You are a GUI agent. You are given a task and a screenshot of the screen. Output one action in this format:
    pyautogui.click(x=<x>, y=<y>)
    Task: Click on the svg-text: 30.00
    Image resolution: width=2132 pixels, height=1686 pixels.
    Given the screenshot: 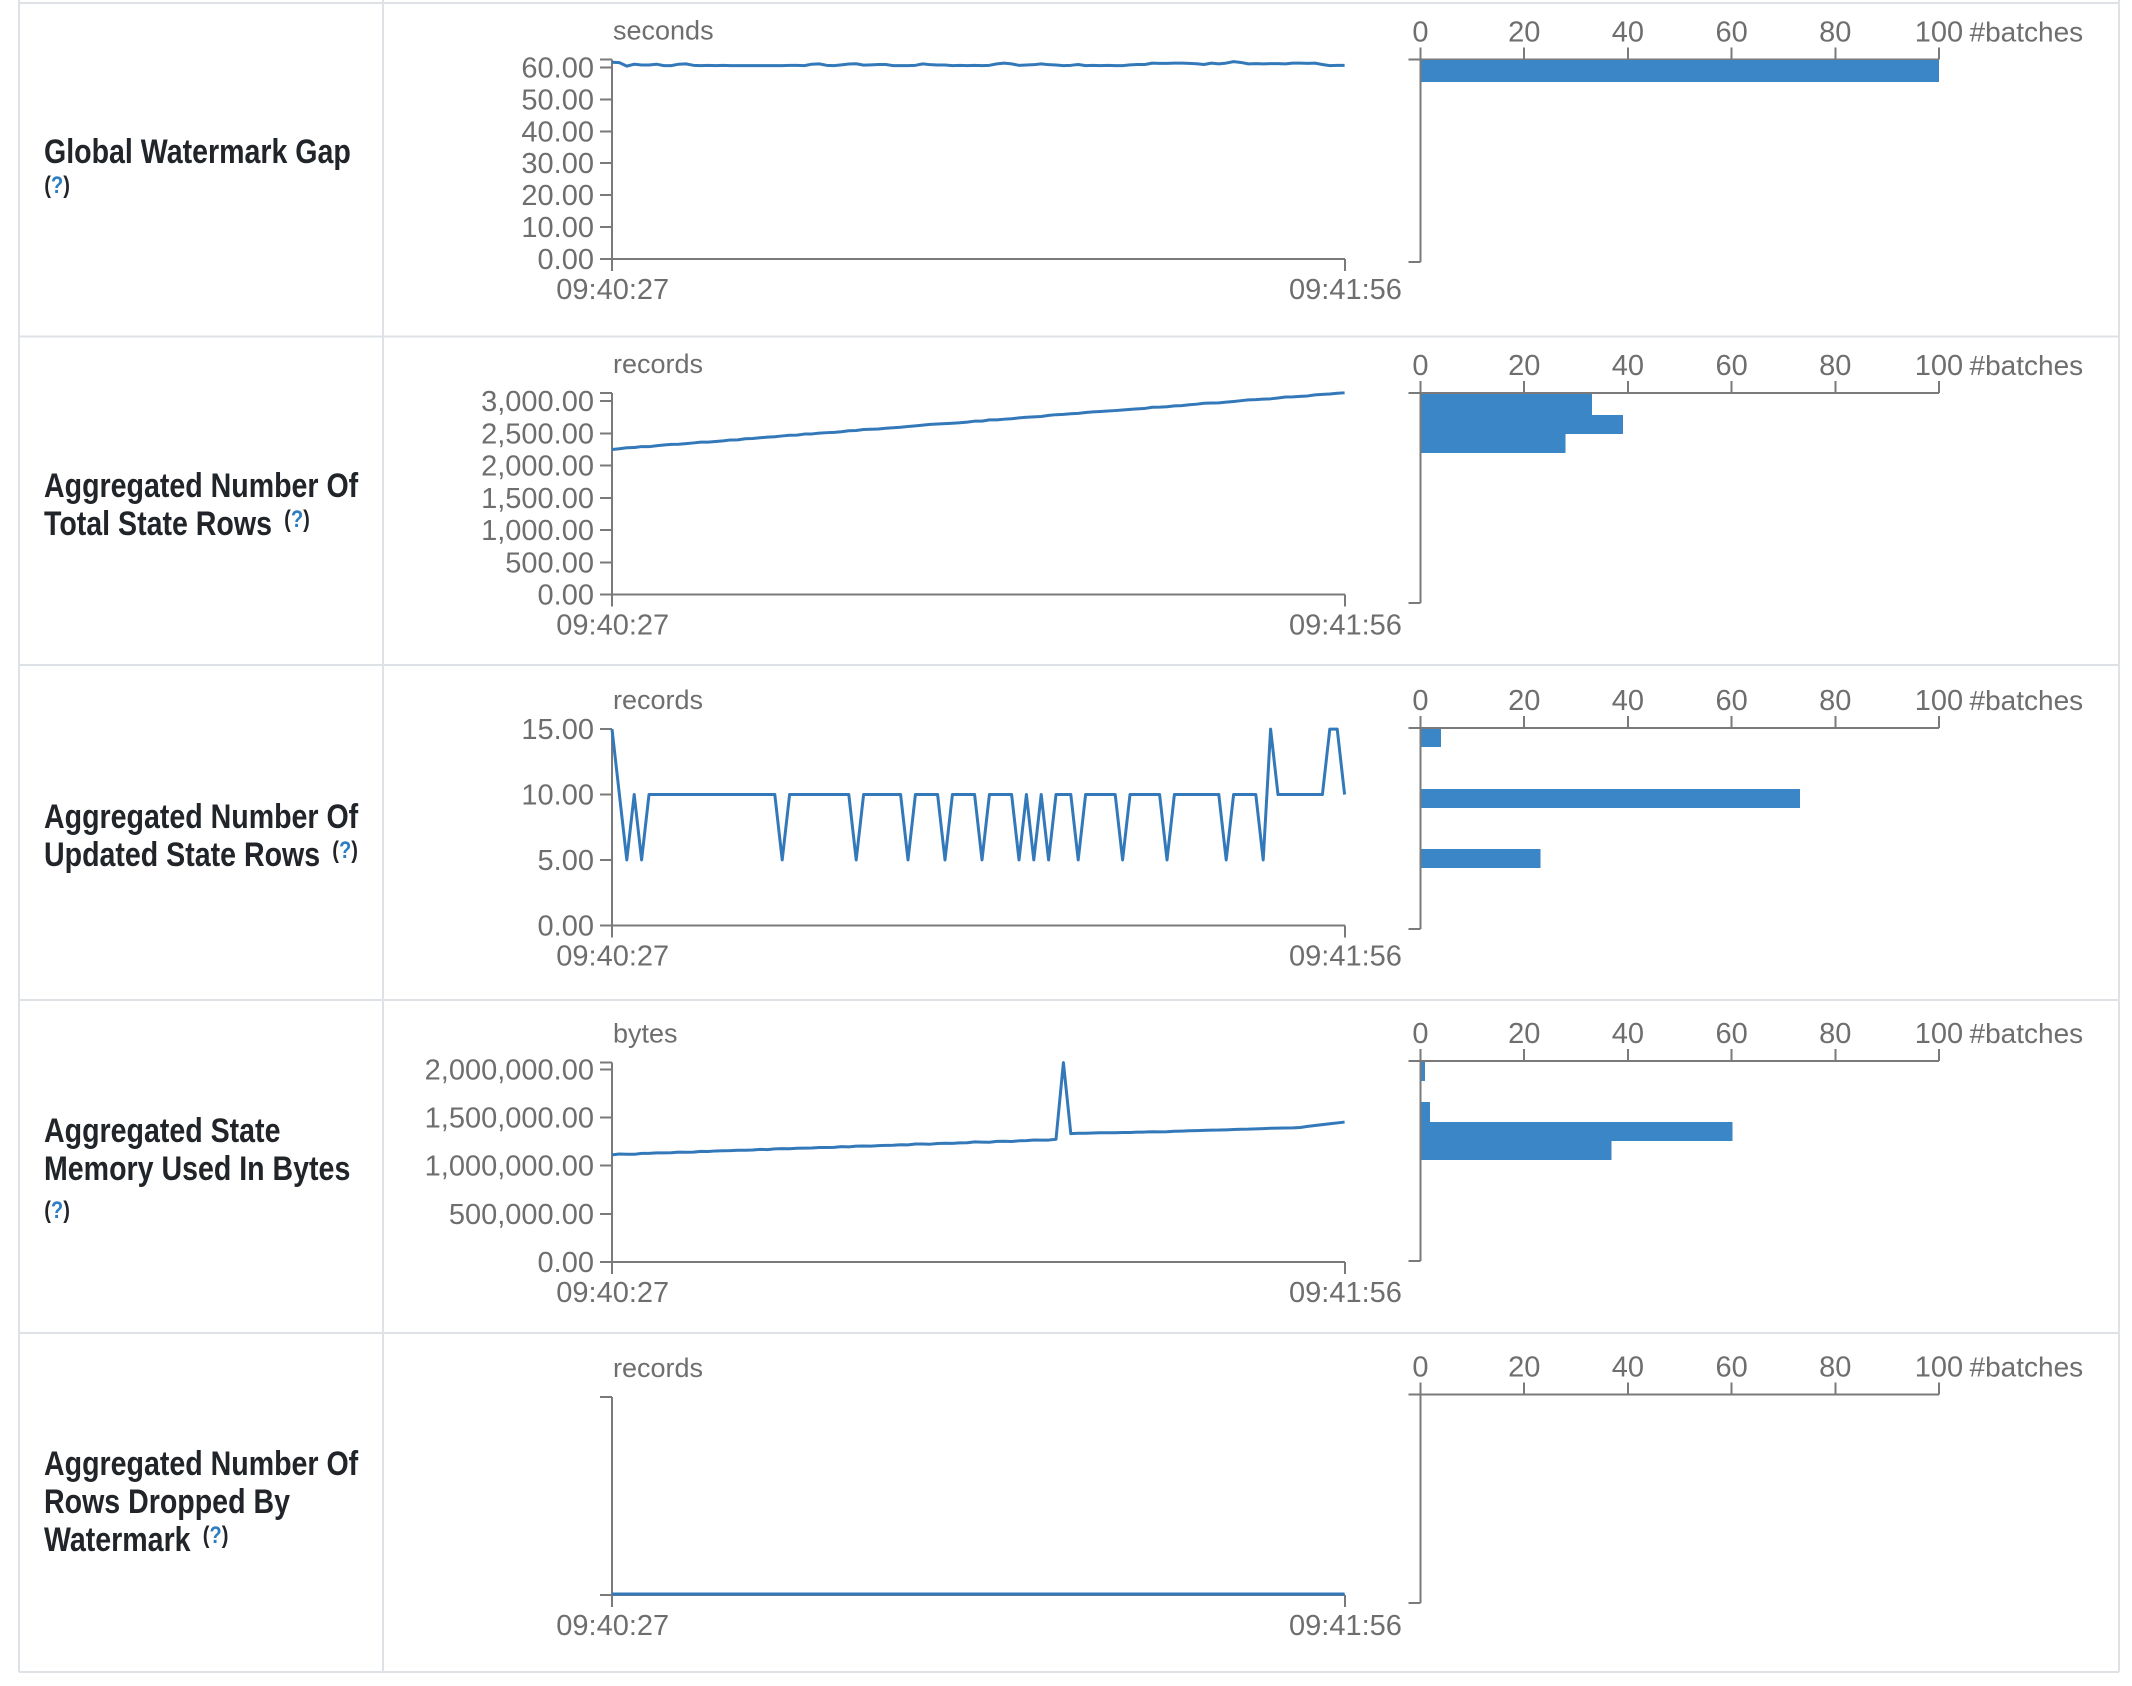 What is the action you would take?
    pyautogui.click(x=557, y=164)
    